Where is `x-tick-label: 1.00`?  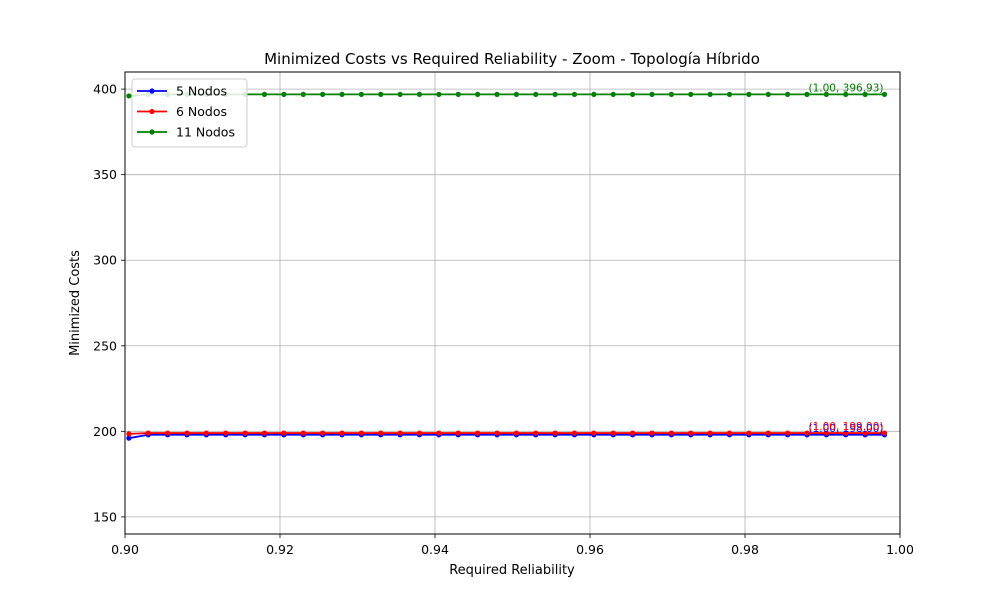
x-tick-label: 1.00 is located at coordinates (900, 549).